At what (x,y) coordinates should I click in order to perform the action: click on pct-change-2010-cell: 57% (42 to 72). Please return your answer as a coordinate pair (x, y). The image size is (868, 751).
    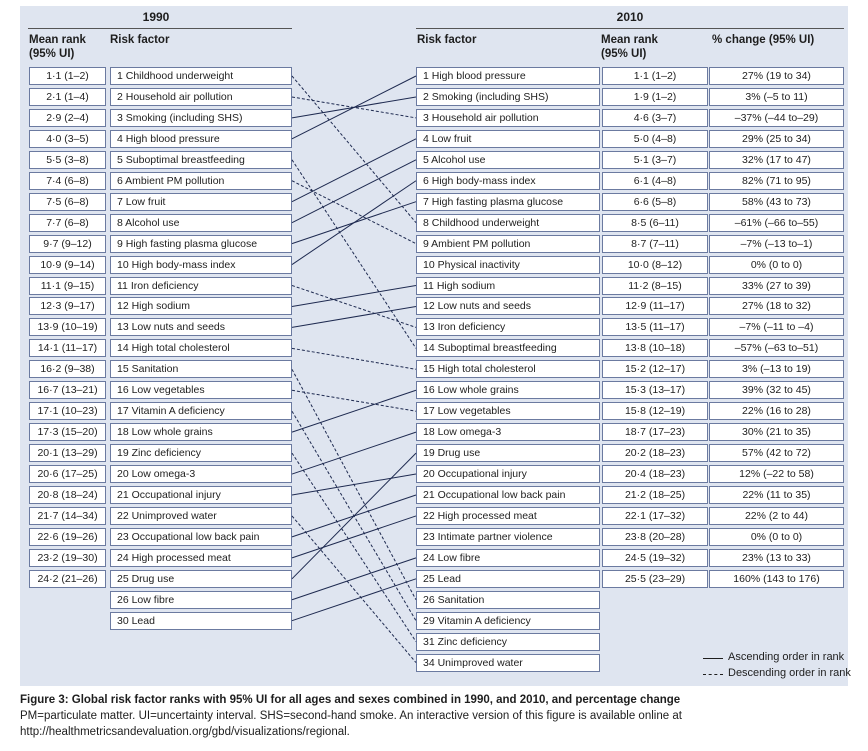
    Looking at the image, I should click on (776, 453).